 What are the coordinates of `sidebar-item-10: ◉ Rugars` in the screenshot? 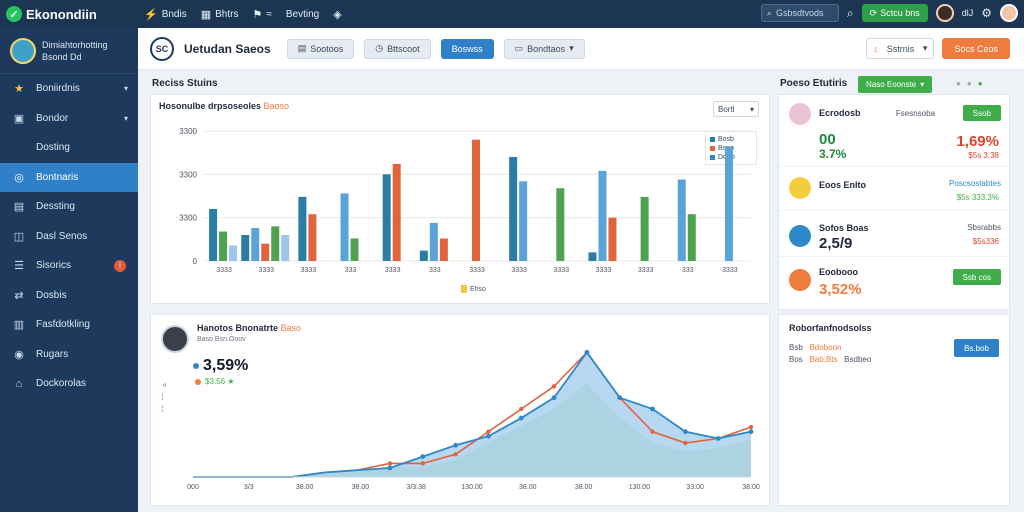 It's located at (69, 355).